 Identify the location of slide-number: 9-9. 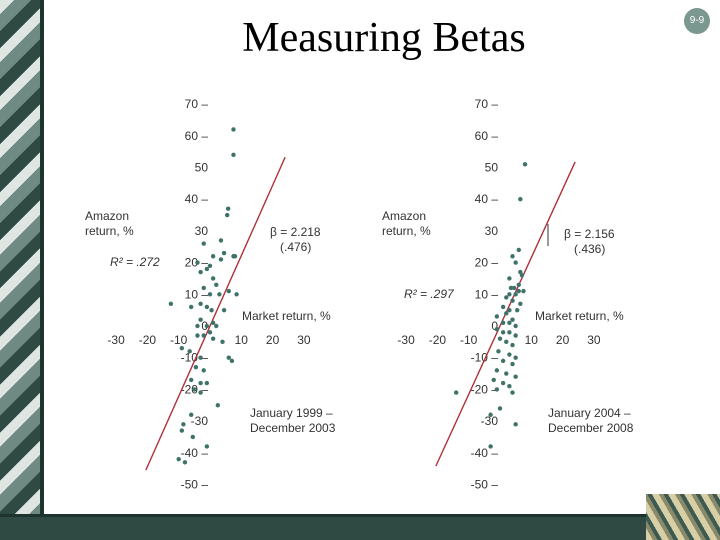
(697, 21).